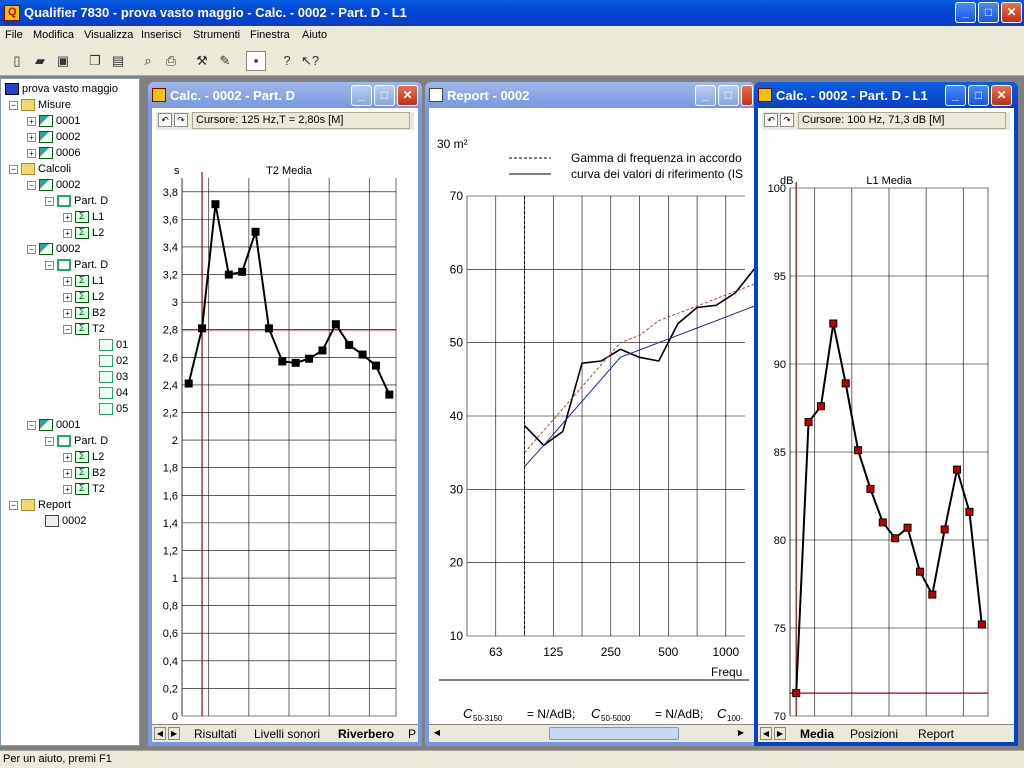 The height and width of the screenshot is (768, 1024). Describe the element at coordinates (40, 505) in the screenshot. I see `tree-node: − Report` at that location.